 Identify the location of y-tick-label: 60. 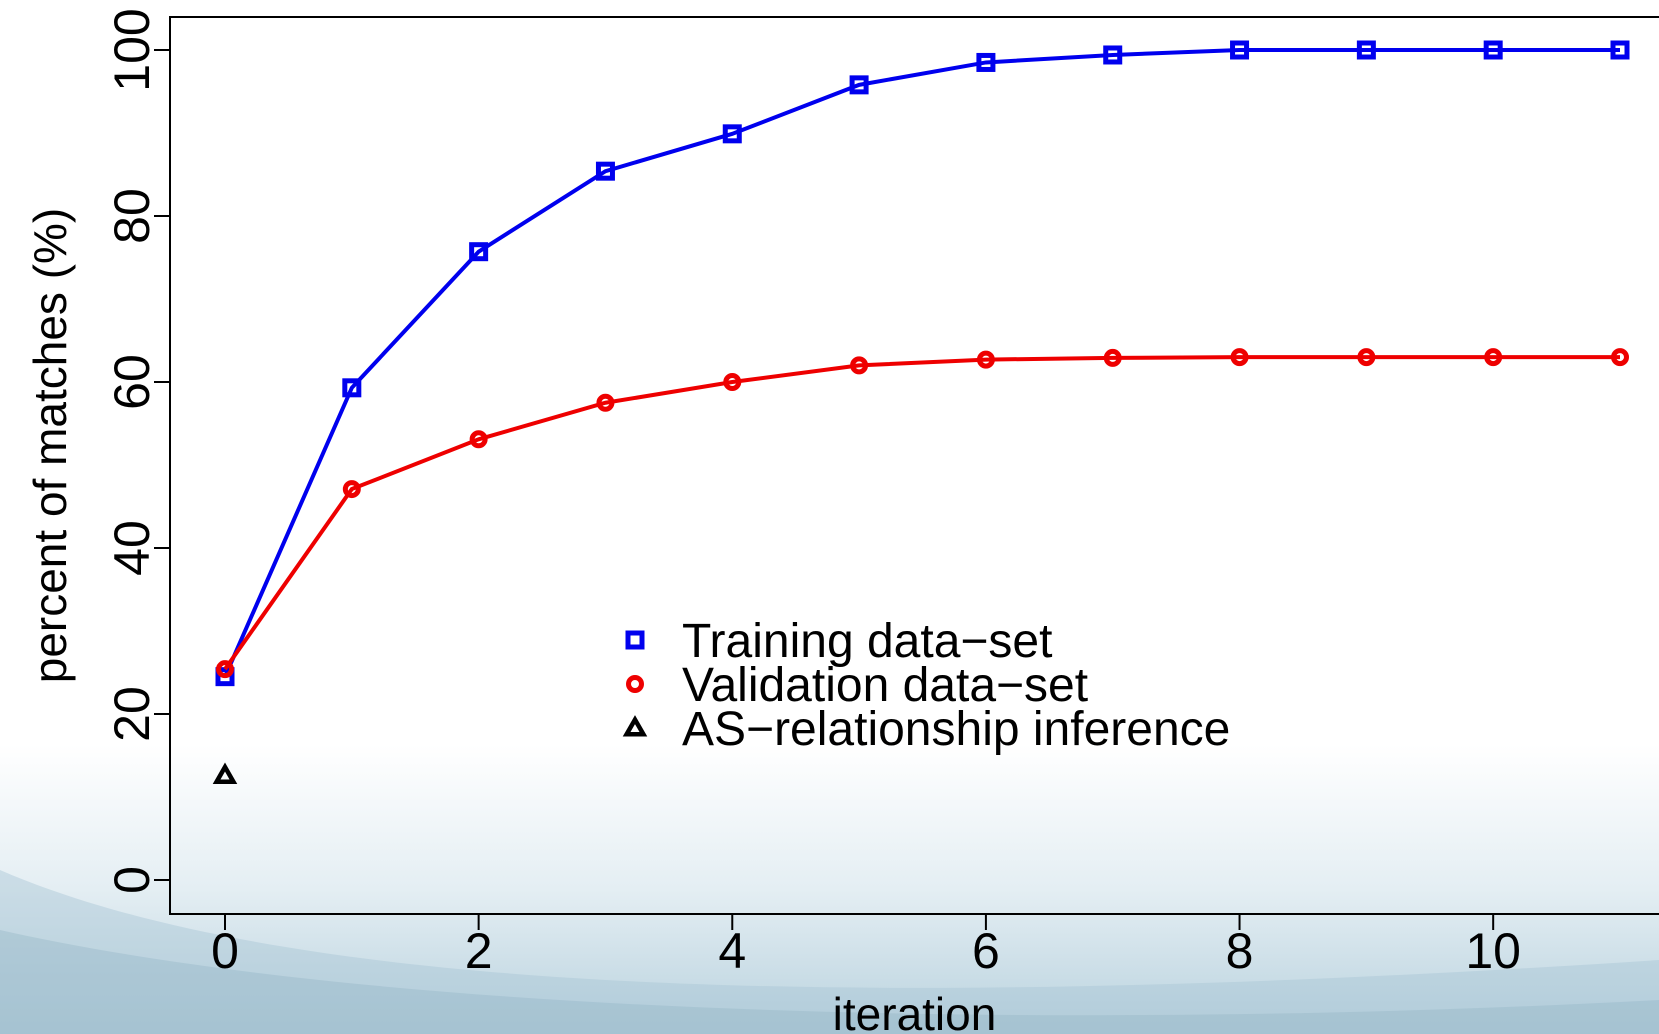
(132, 382).